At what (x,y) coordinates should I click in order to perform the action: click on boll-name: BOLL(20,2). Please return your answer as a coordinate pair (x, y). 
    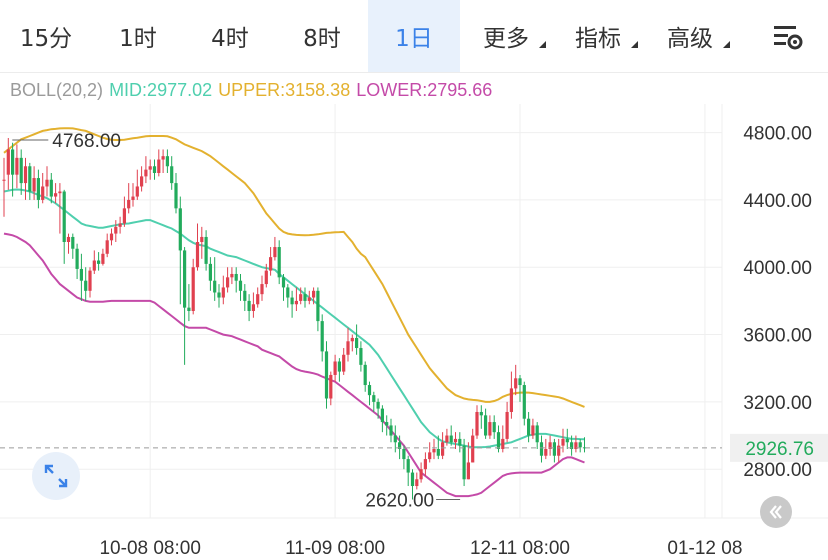
    Looking at the image, I should click on (57, 90).